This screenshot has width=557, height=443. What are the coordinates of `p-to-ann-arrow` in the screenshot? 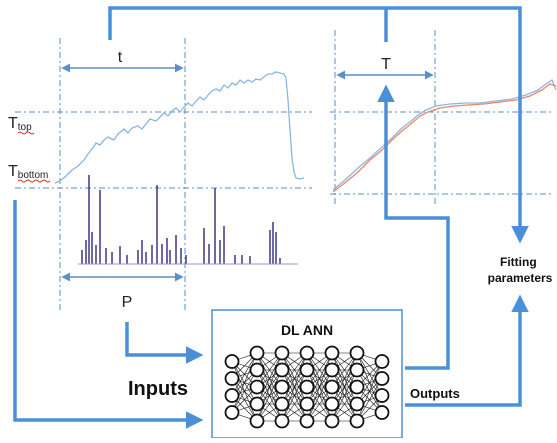 It's located at (164, 343).